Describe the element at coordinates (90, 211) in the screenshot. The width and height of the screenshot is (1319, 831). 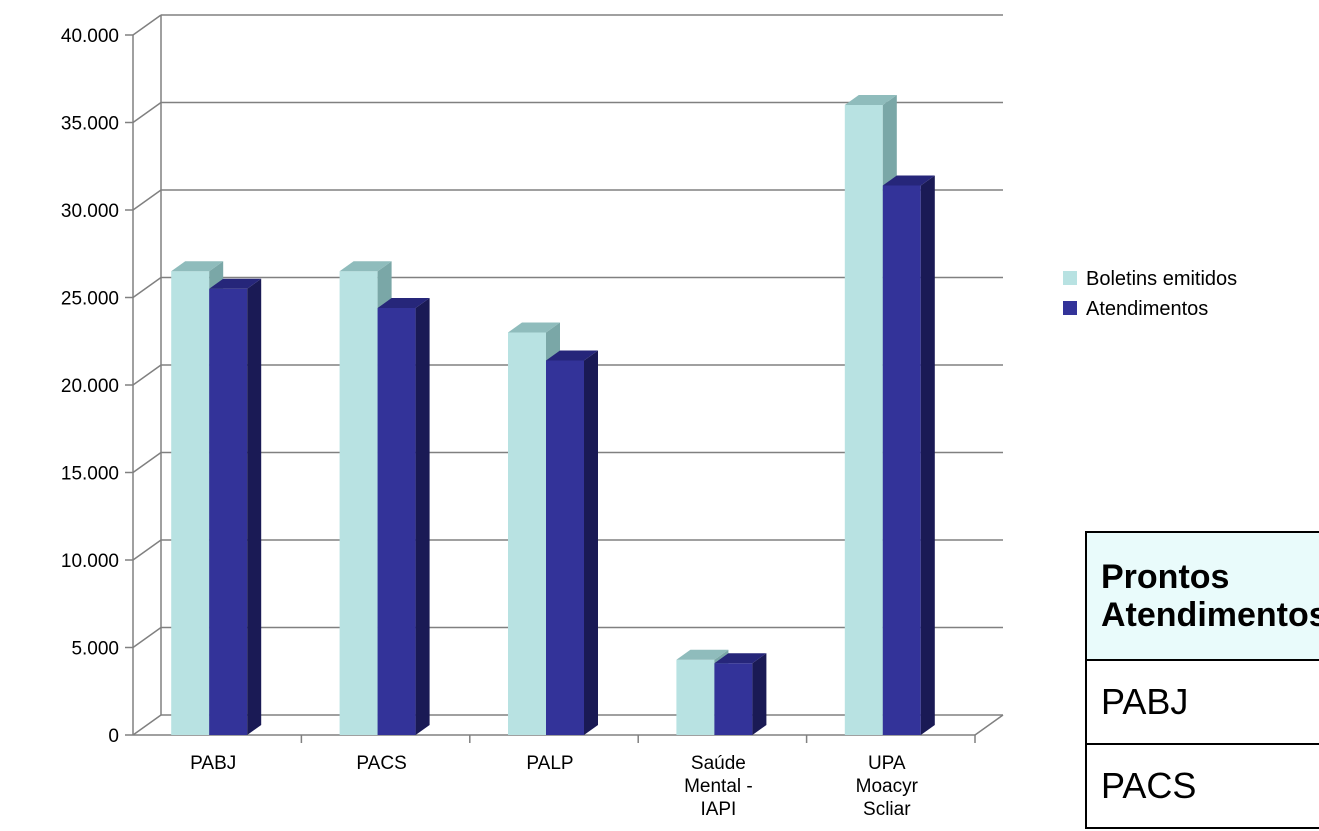
I see `y-tick-label: 30.000` at that location.